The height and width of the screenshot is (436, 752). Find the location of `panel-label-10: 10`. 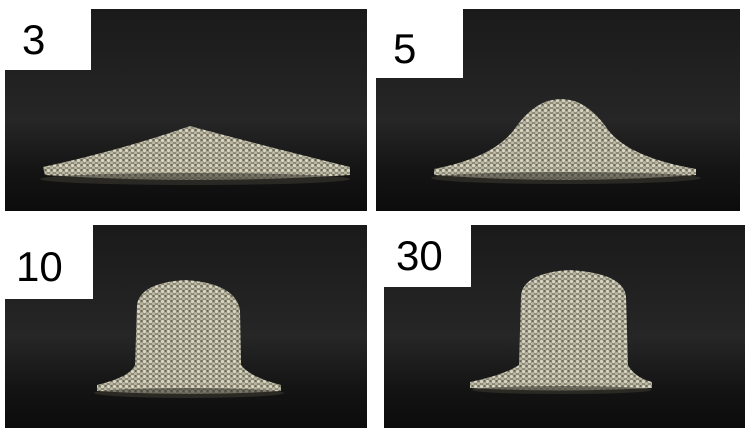

panel-label-10: 10 is located at coordinates (49, 262).